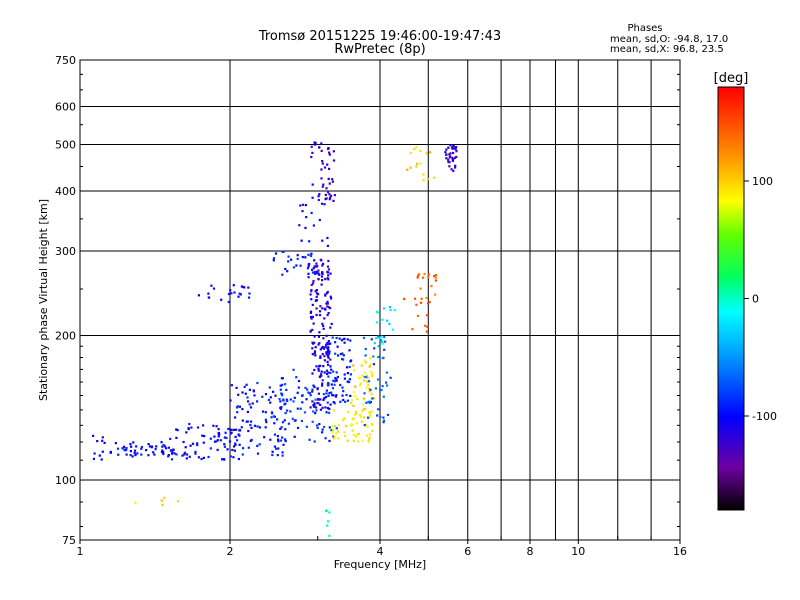 Image resolution: width=800 pixels, height=600 pixels. What do you see at coordinates (760, 299) in the screenshot?
I see `colorbar-ticks: 100 0 -100` at bounding box center [760, 299].